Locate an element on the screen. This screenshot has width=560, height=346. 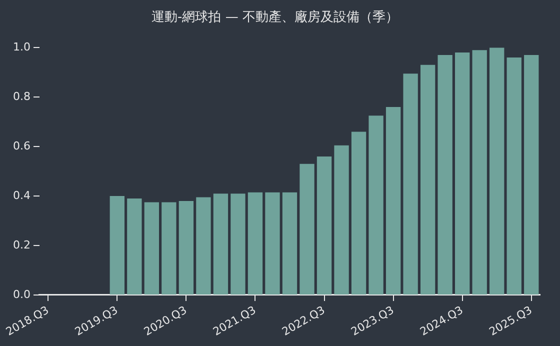
y-tick-label: 0.2 is located at coordinates (21, 245).